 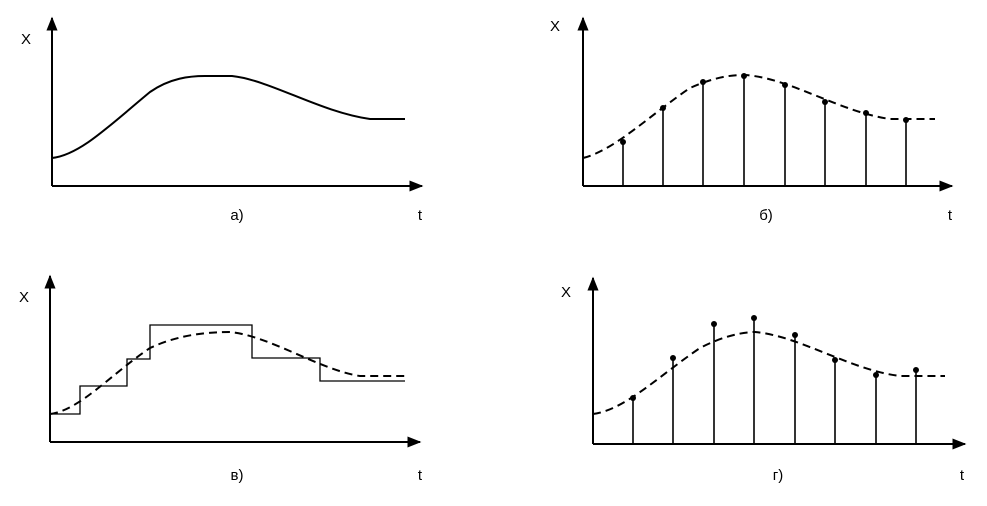 I want to click on panel-label: в), so click(x=237, y=475).